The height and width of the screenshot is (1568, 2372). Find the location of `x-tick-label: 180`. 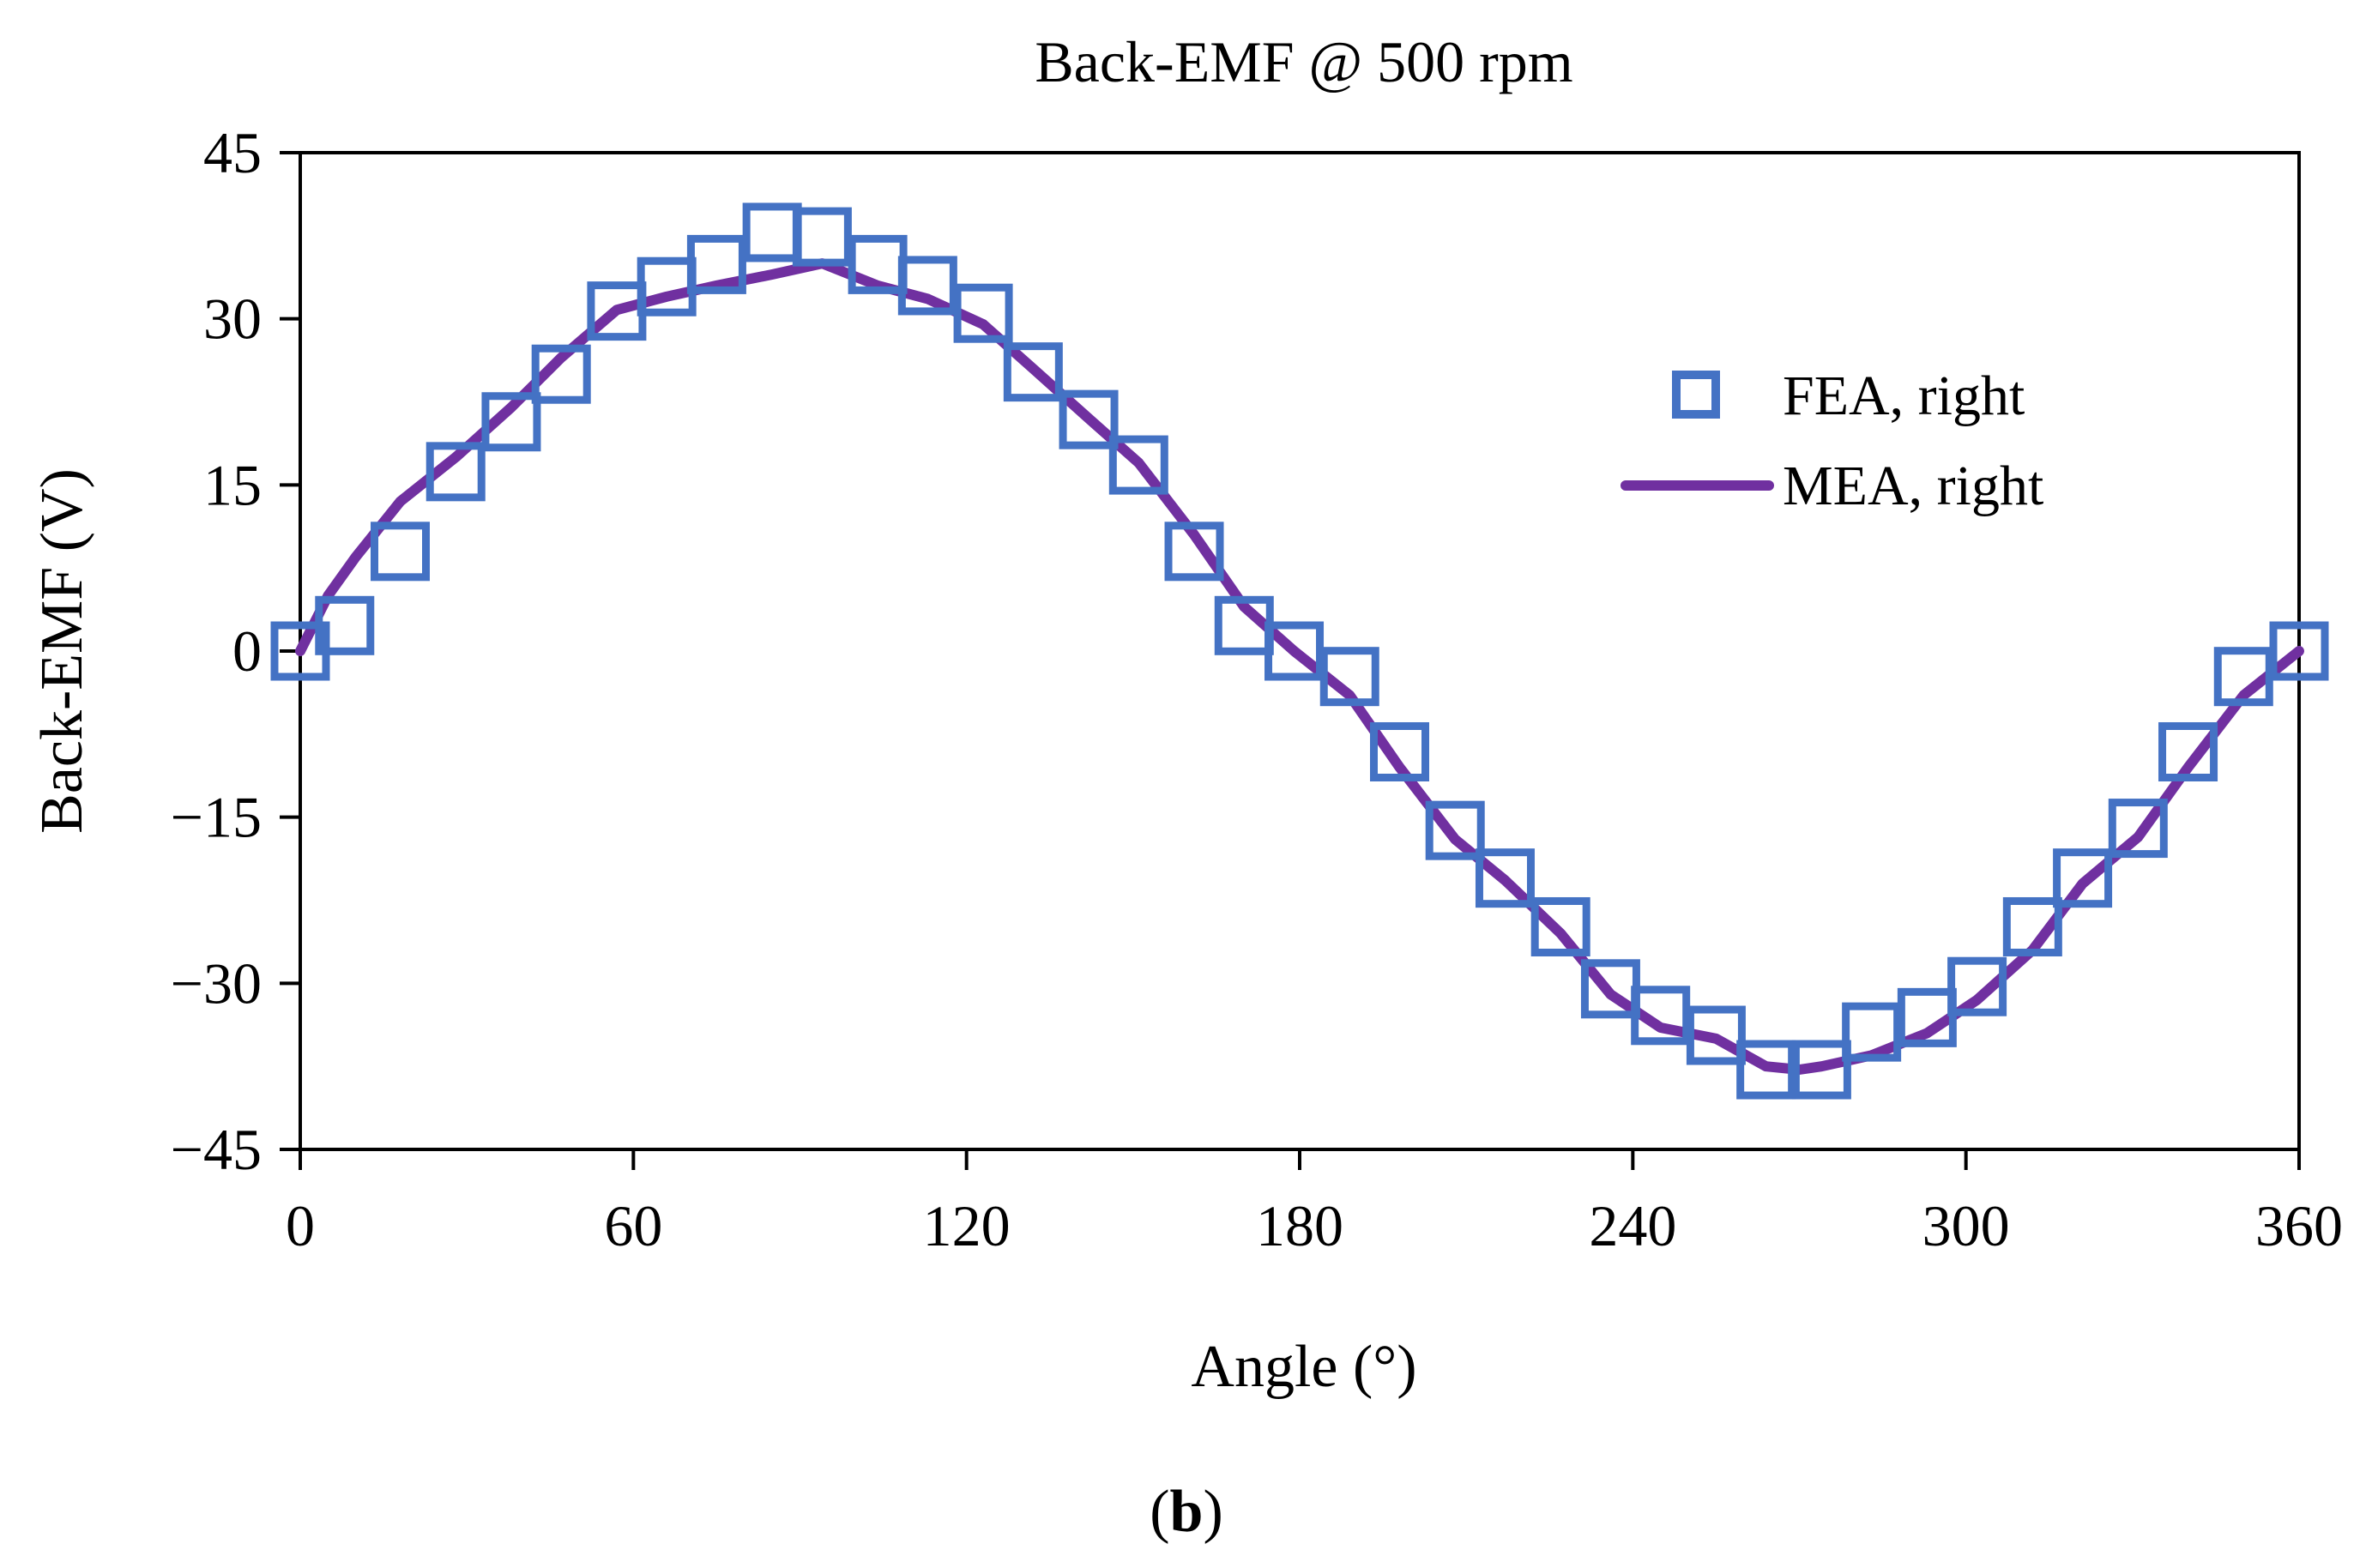

x-tick-label: 180 is located at coordinates (1299, 1225).